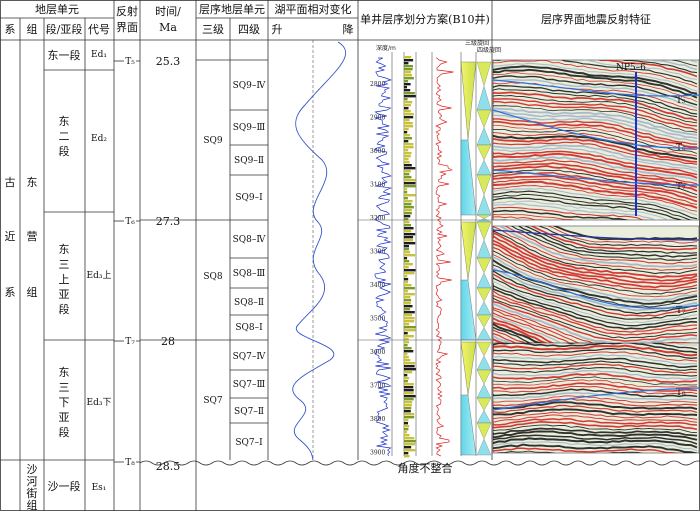  What do you see at coordinates (99, 275) in the screenshot?
I see `section-code: Ed₃上` at bounding box center [99, 275].